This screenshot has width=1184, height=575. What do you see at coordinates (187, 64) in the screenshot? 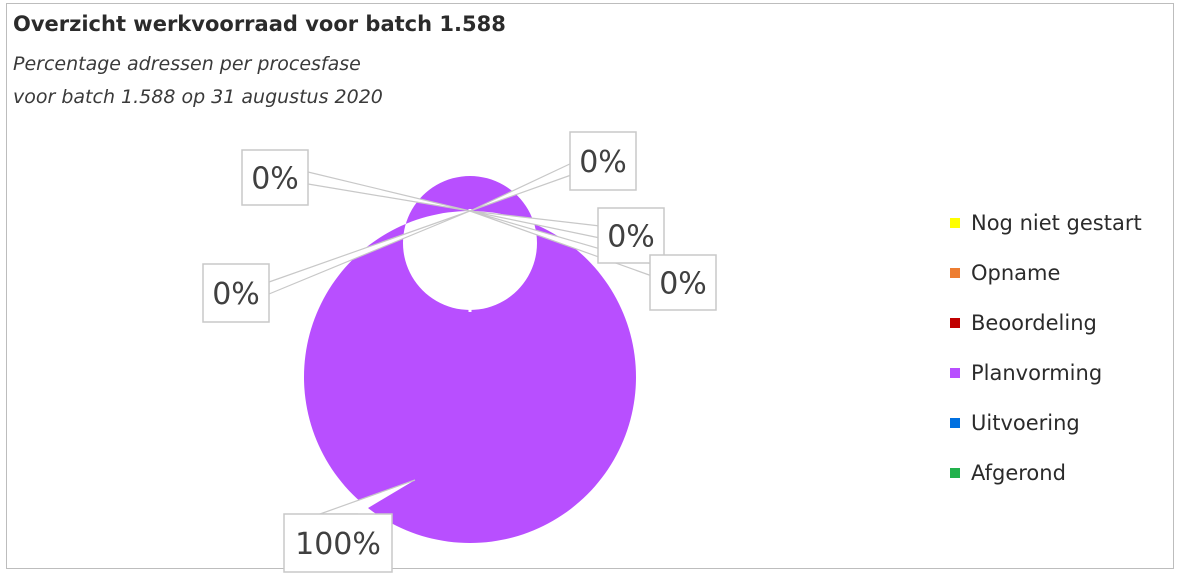
I see `subtitle-line-1: Percentage adressen per procesfase` at bounding box center [187, 64].